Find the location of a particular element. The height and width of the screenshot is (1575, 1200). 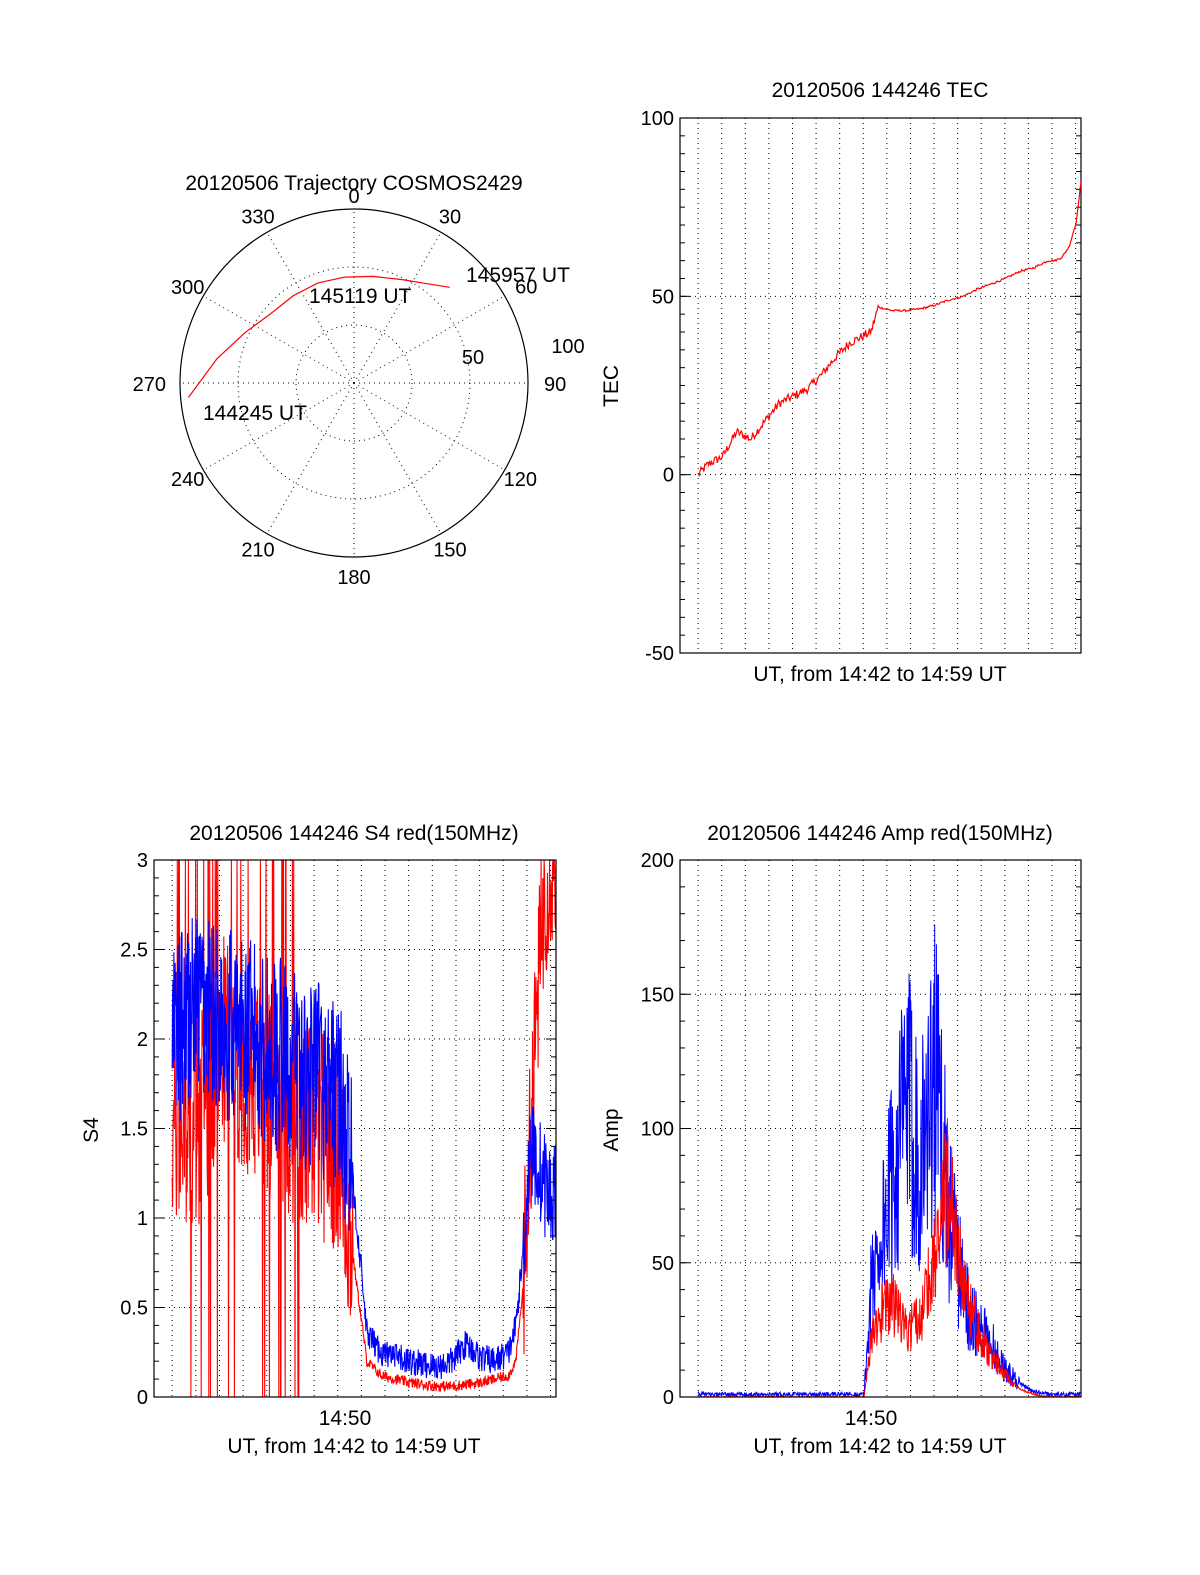

amp-noise-traces is located at coordinates (889, 1161).